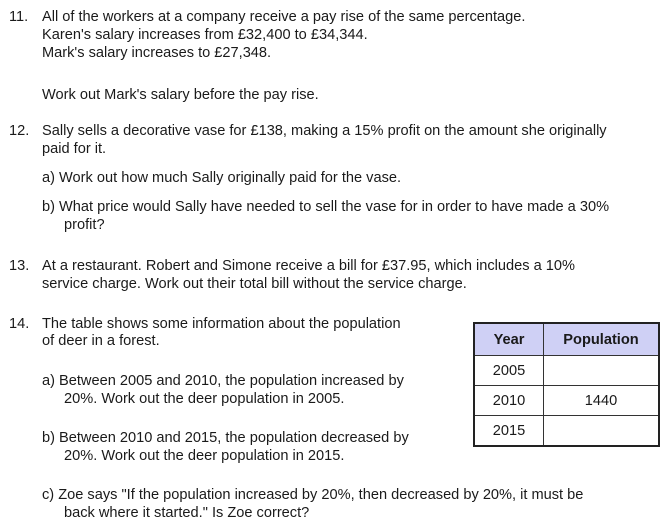  I want to click on table-row: 2010 1440, so click(566, 400).